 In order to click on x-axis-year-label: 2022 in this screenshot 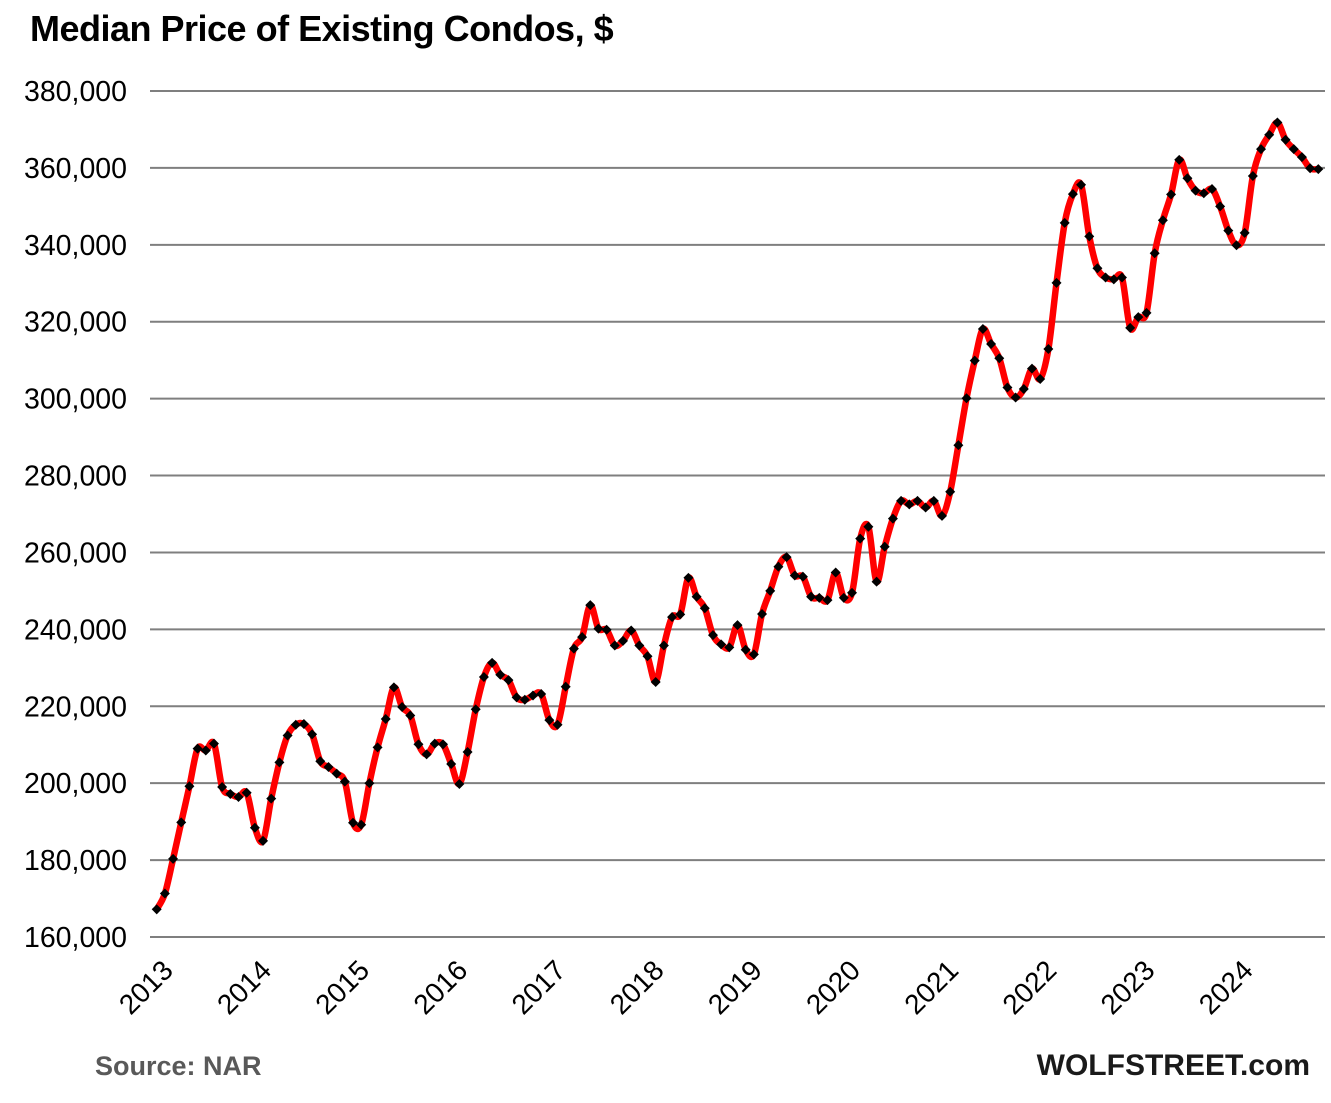, I will do `click(1029, 987)`.